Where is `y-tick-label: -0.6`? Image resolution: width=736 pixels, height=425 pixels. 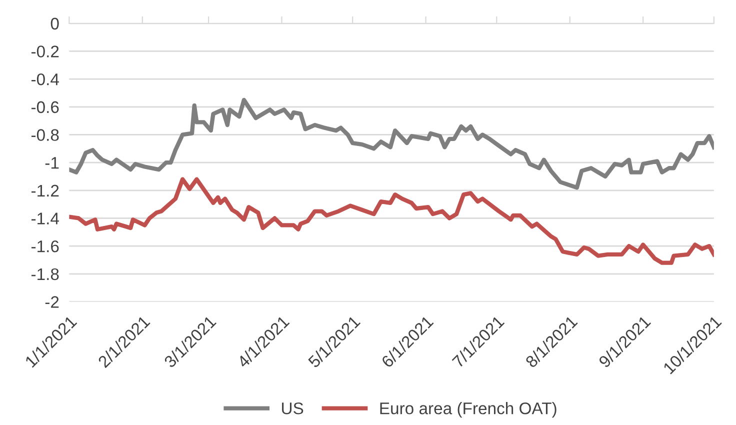 y-tick-label: -0.6 is located at coordinates (45, 107).